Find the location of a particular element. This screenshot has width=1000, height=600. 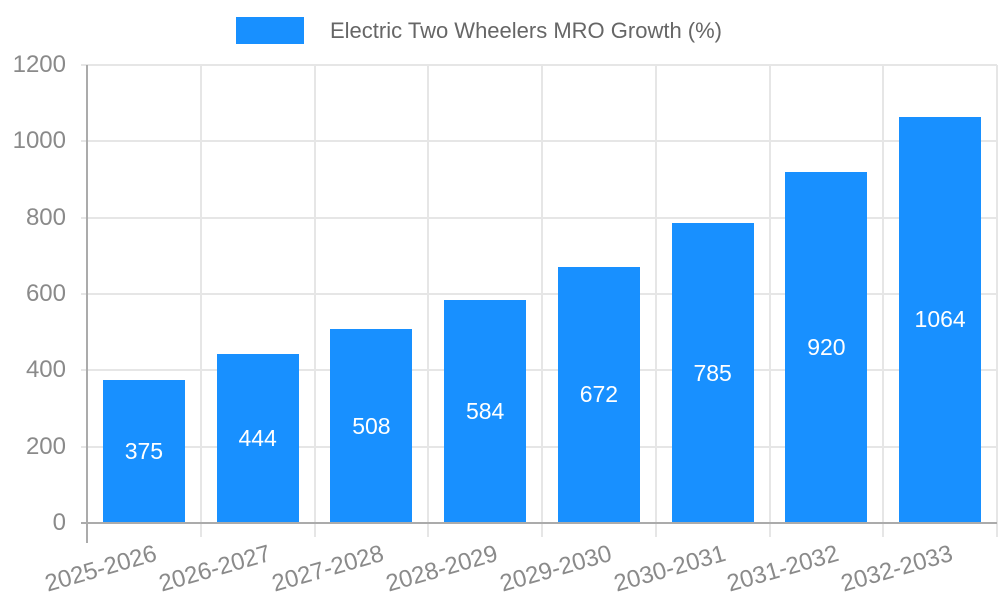

bar-2025-2026: 375 is located at coordinates (143, 451).